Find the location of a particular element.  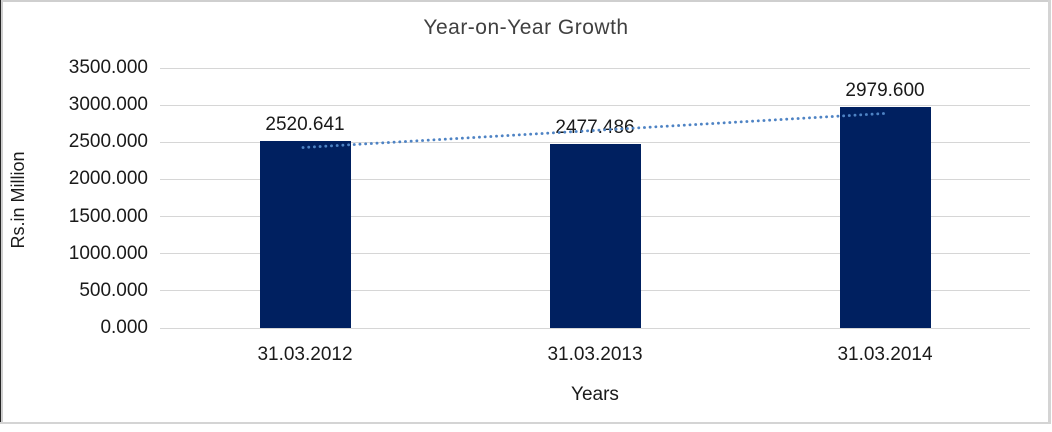

frame-border-top is located at coordinates (525, 1).